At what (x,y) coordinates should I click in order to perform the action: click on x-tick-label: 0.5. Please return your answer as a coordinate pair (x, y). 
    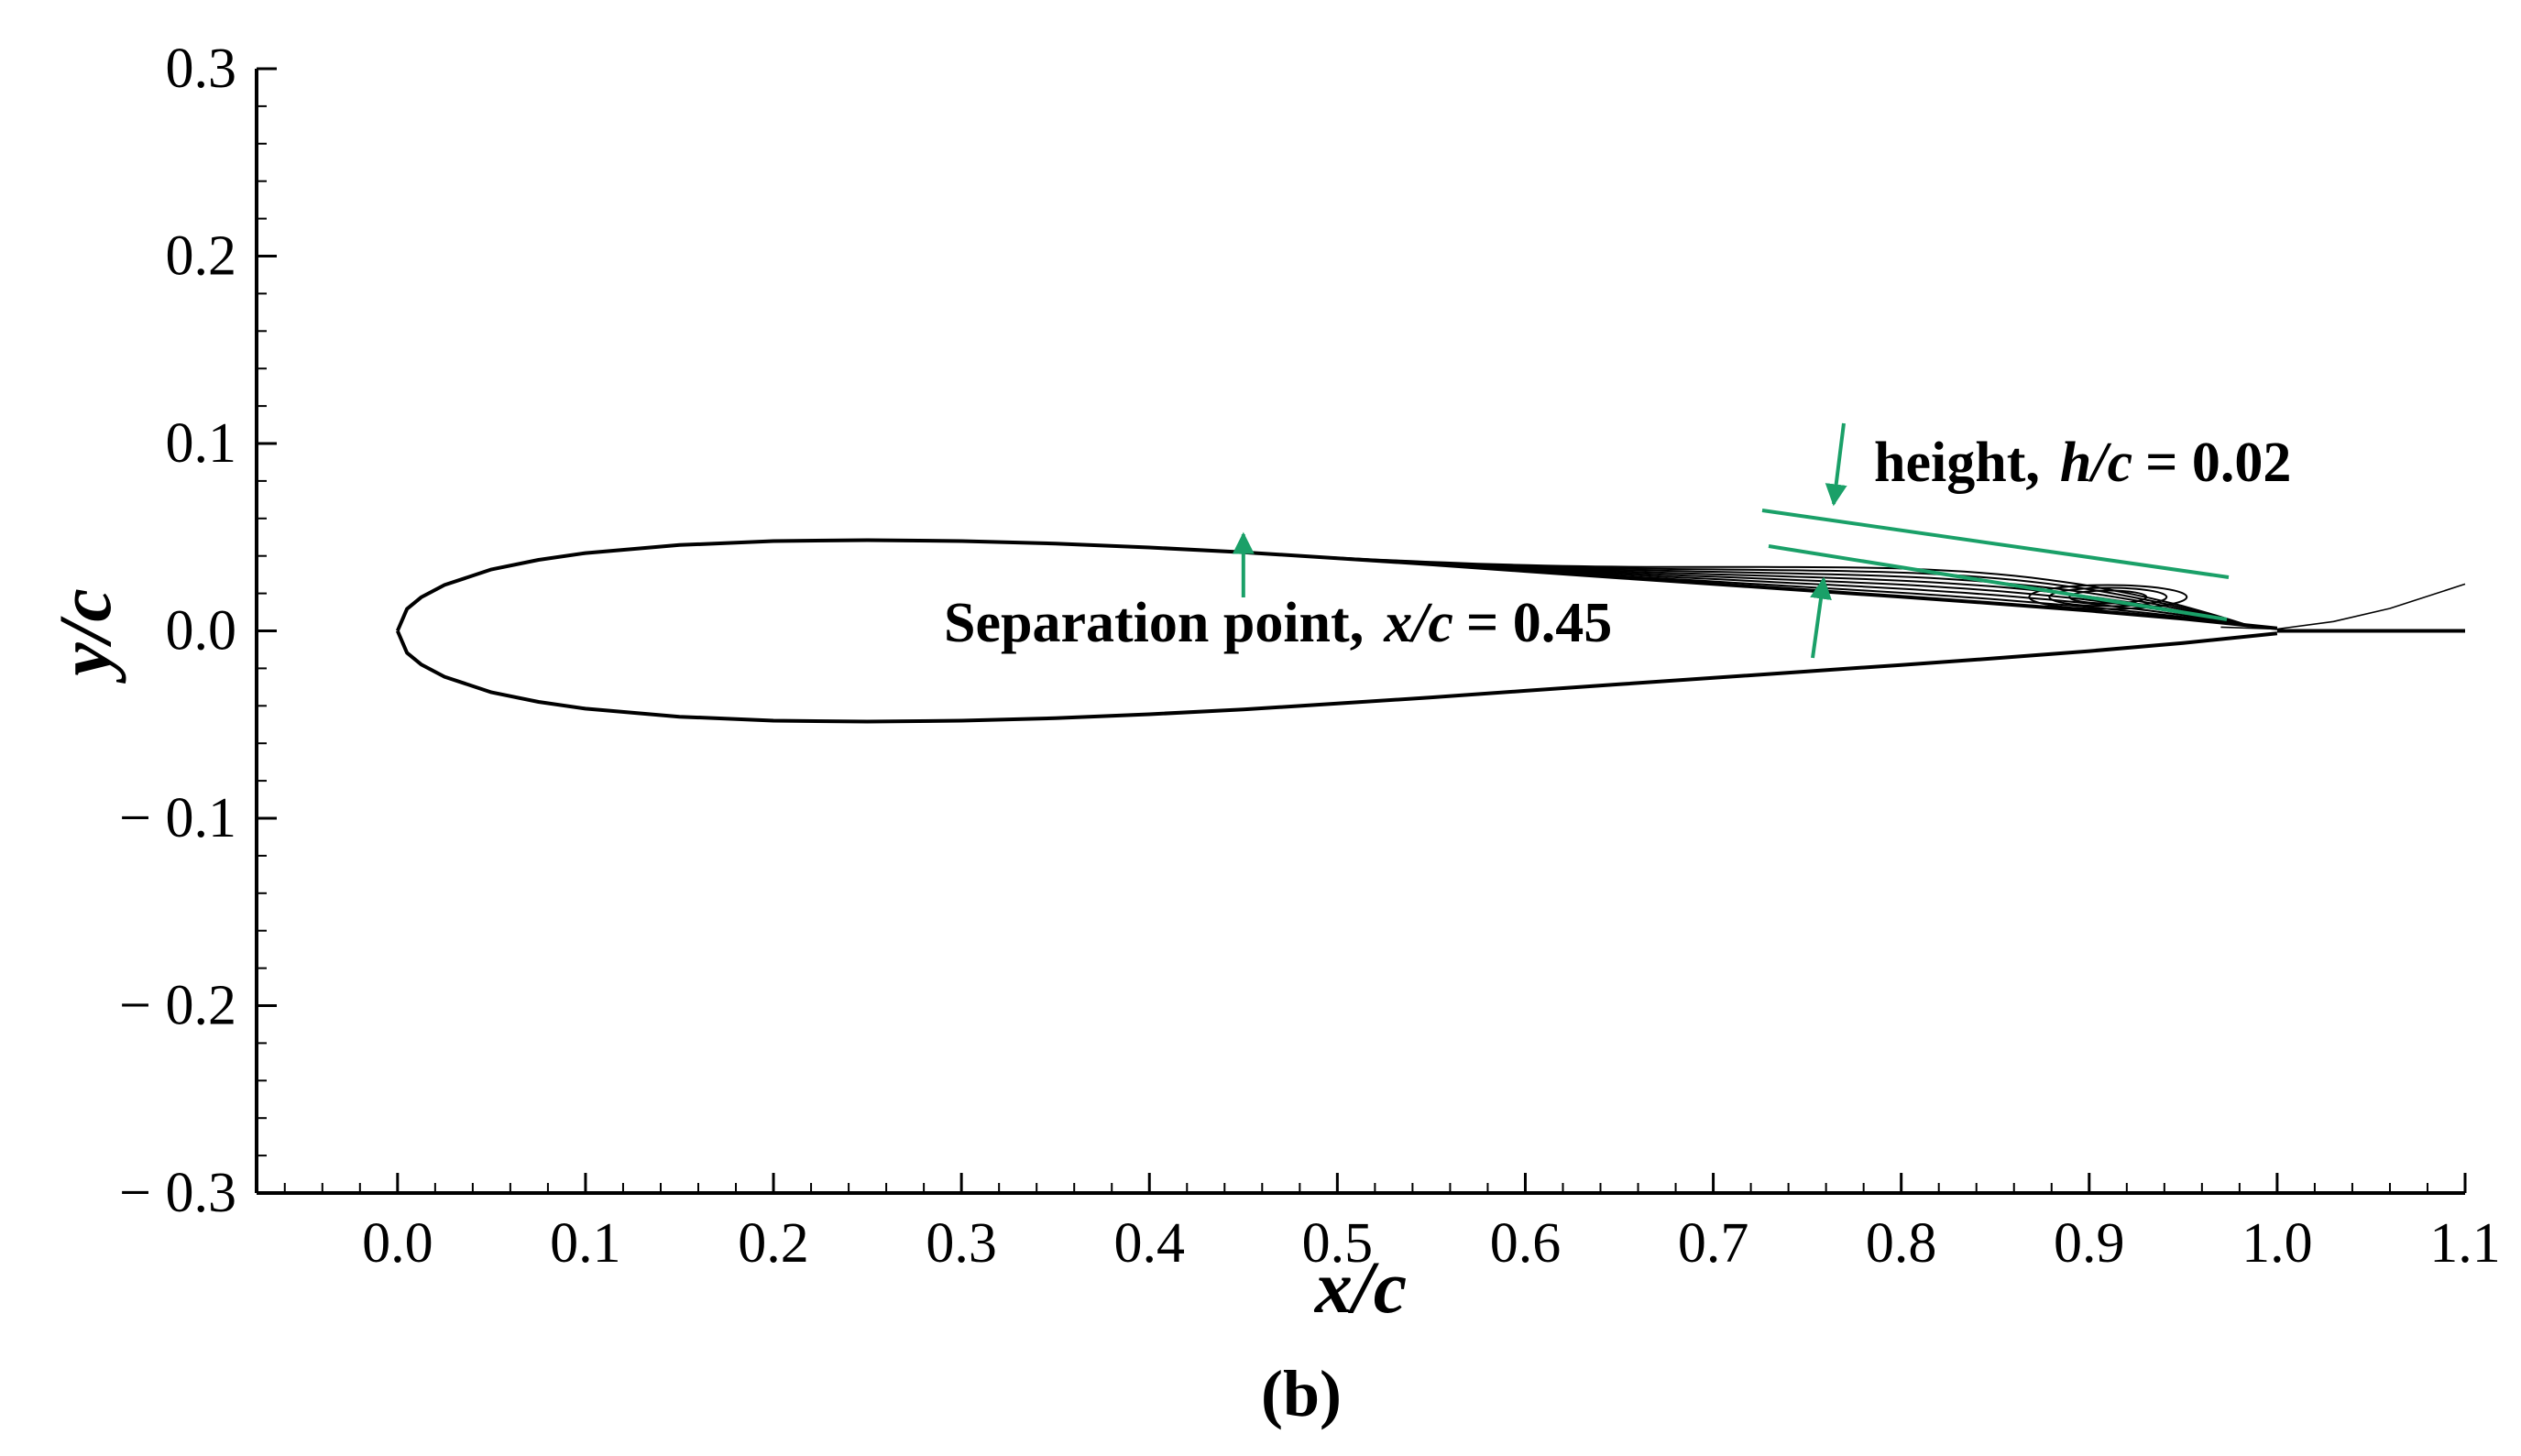
    Looking at the image, I should click on (1338, 1243).